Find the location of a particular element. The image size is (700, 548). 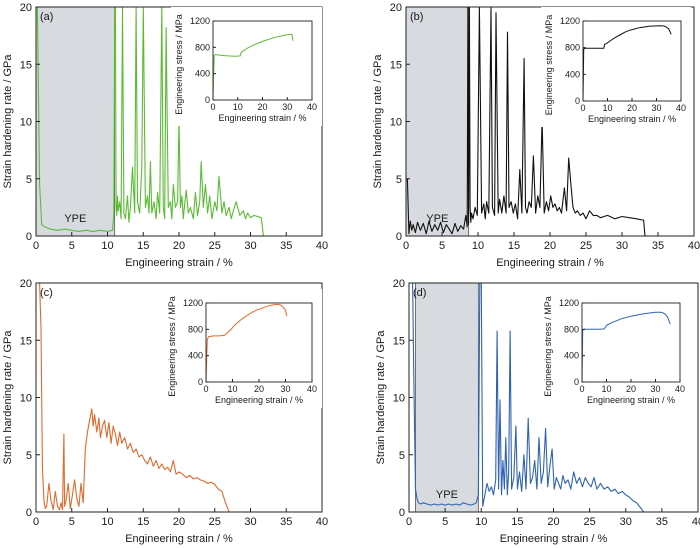

panel-label: (c) is located at coordinates (46, 293).